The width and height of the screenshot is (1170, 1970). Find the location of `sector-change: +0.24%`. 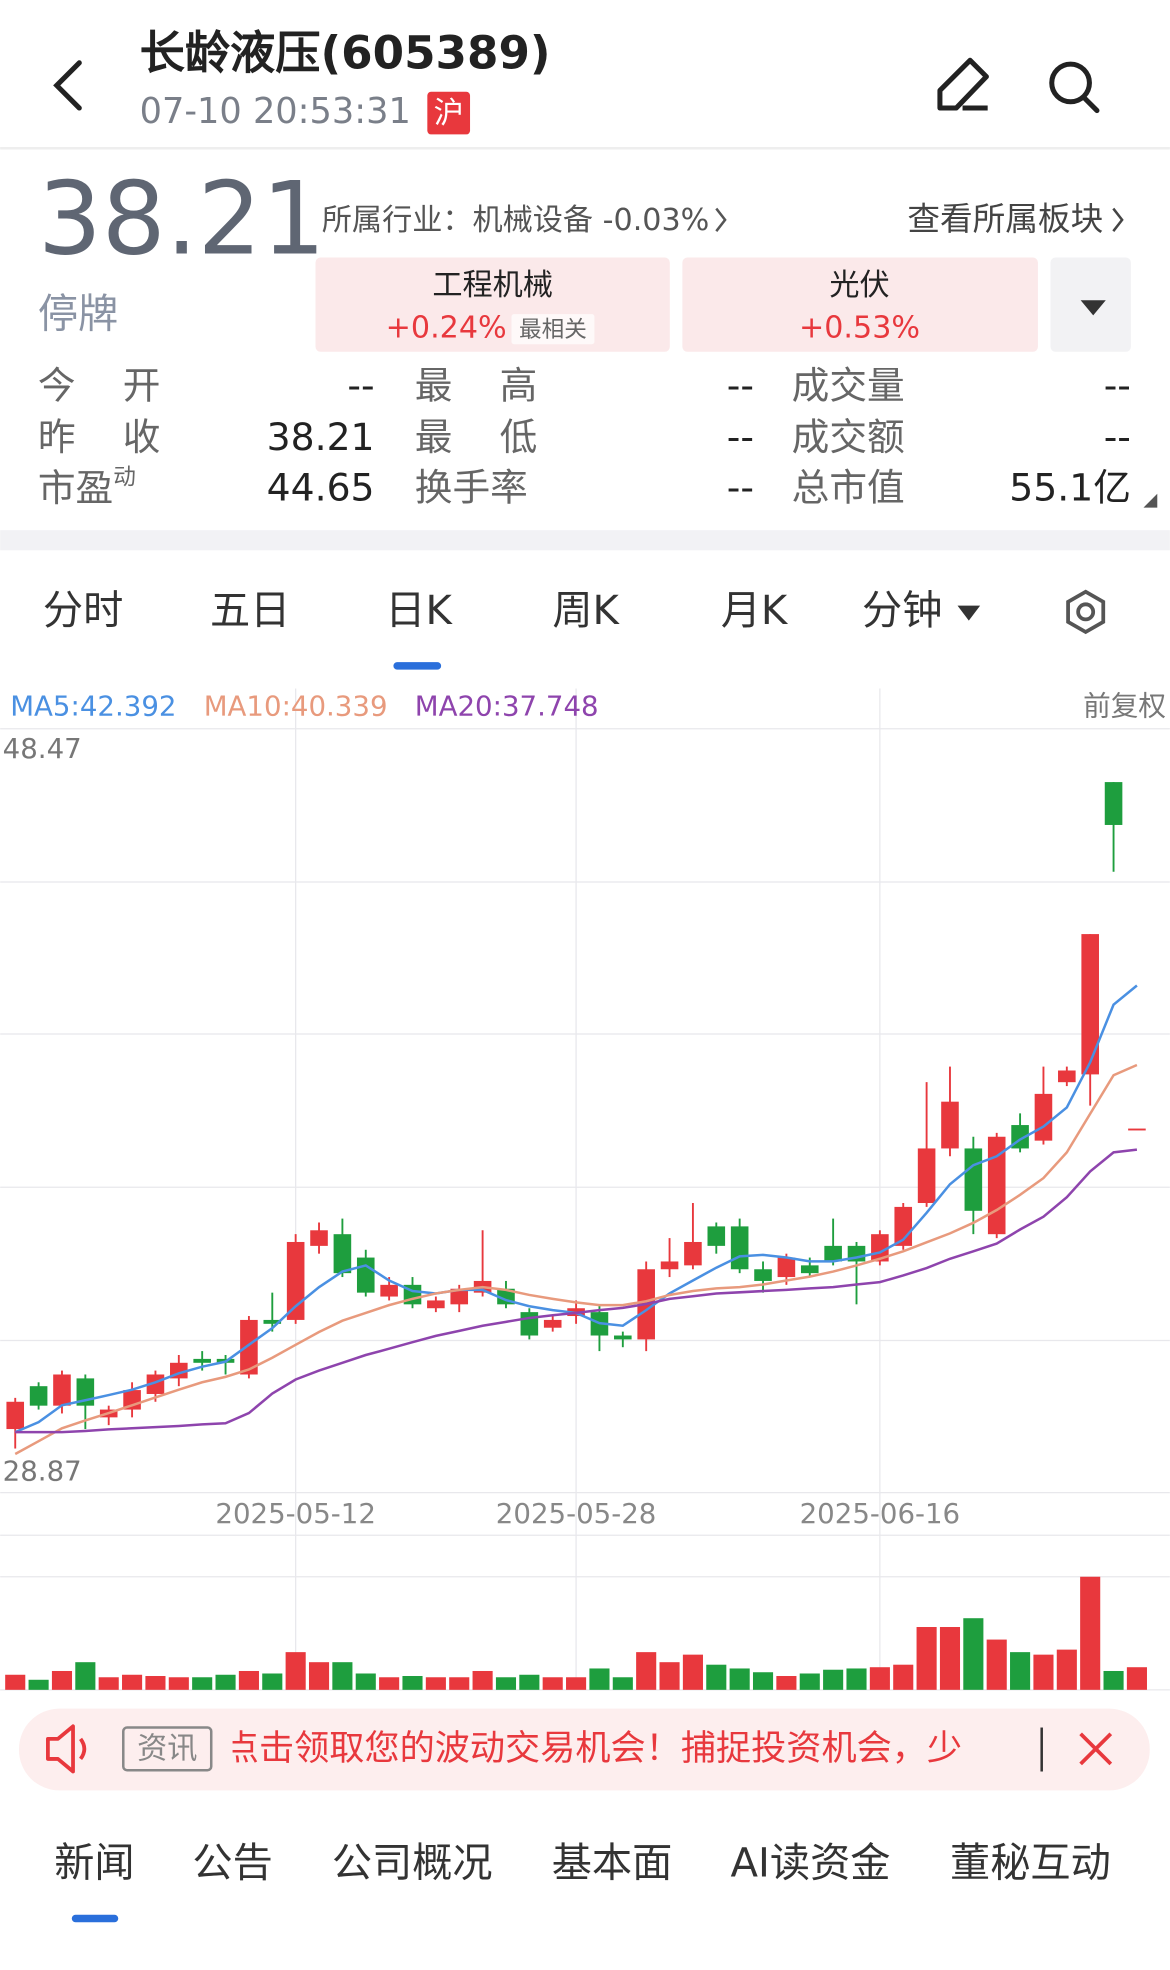

sector-change: +0.24% is located at coordinates (446, 328).